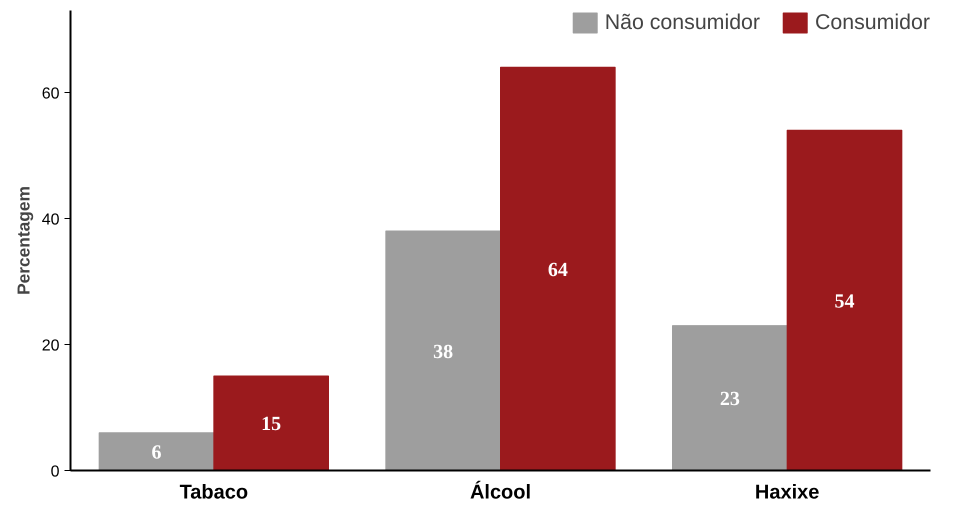 Image resolution: width=961 pixels, height=520 pixels. What do you see at coordinates (872, 22) in the screenshot?
I see `legend-label: Consumidor` at bounding box center [872, 22].